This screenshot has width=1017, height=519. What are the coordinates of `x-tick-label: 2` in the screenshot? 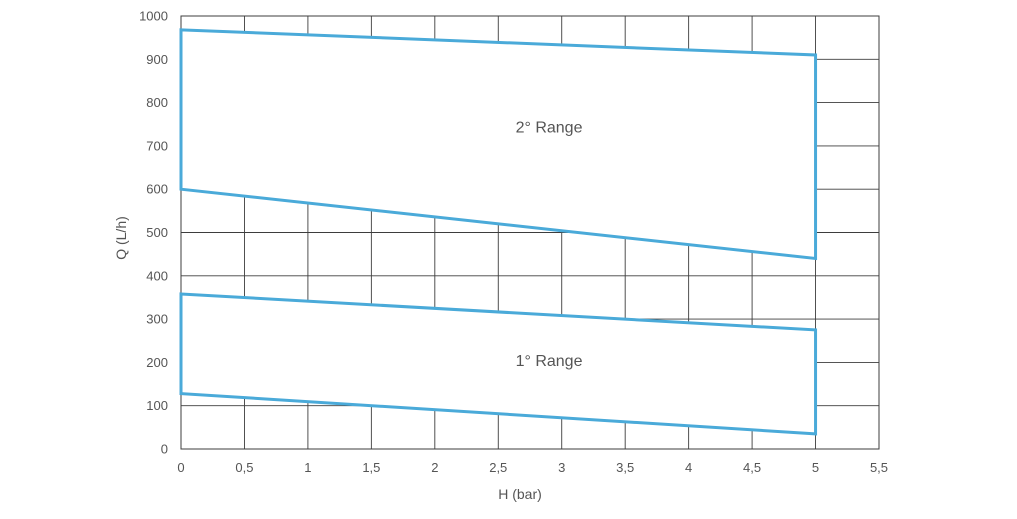 It's located at (434, 467).